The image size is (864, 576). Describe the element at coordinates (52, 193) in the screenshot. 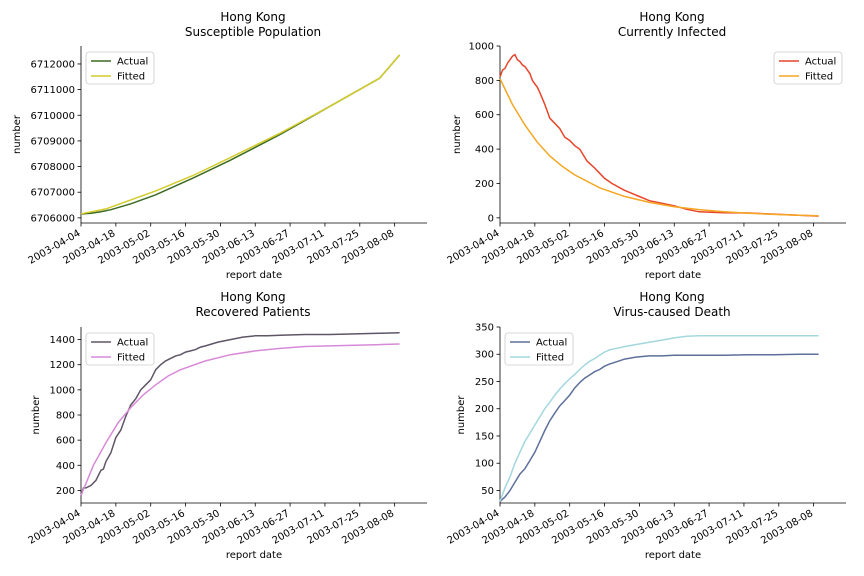

I see `y-tick-label: 6707000` at that location.